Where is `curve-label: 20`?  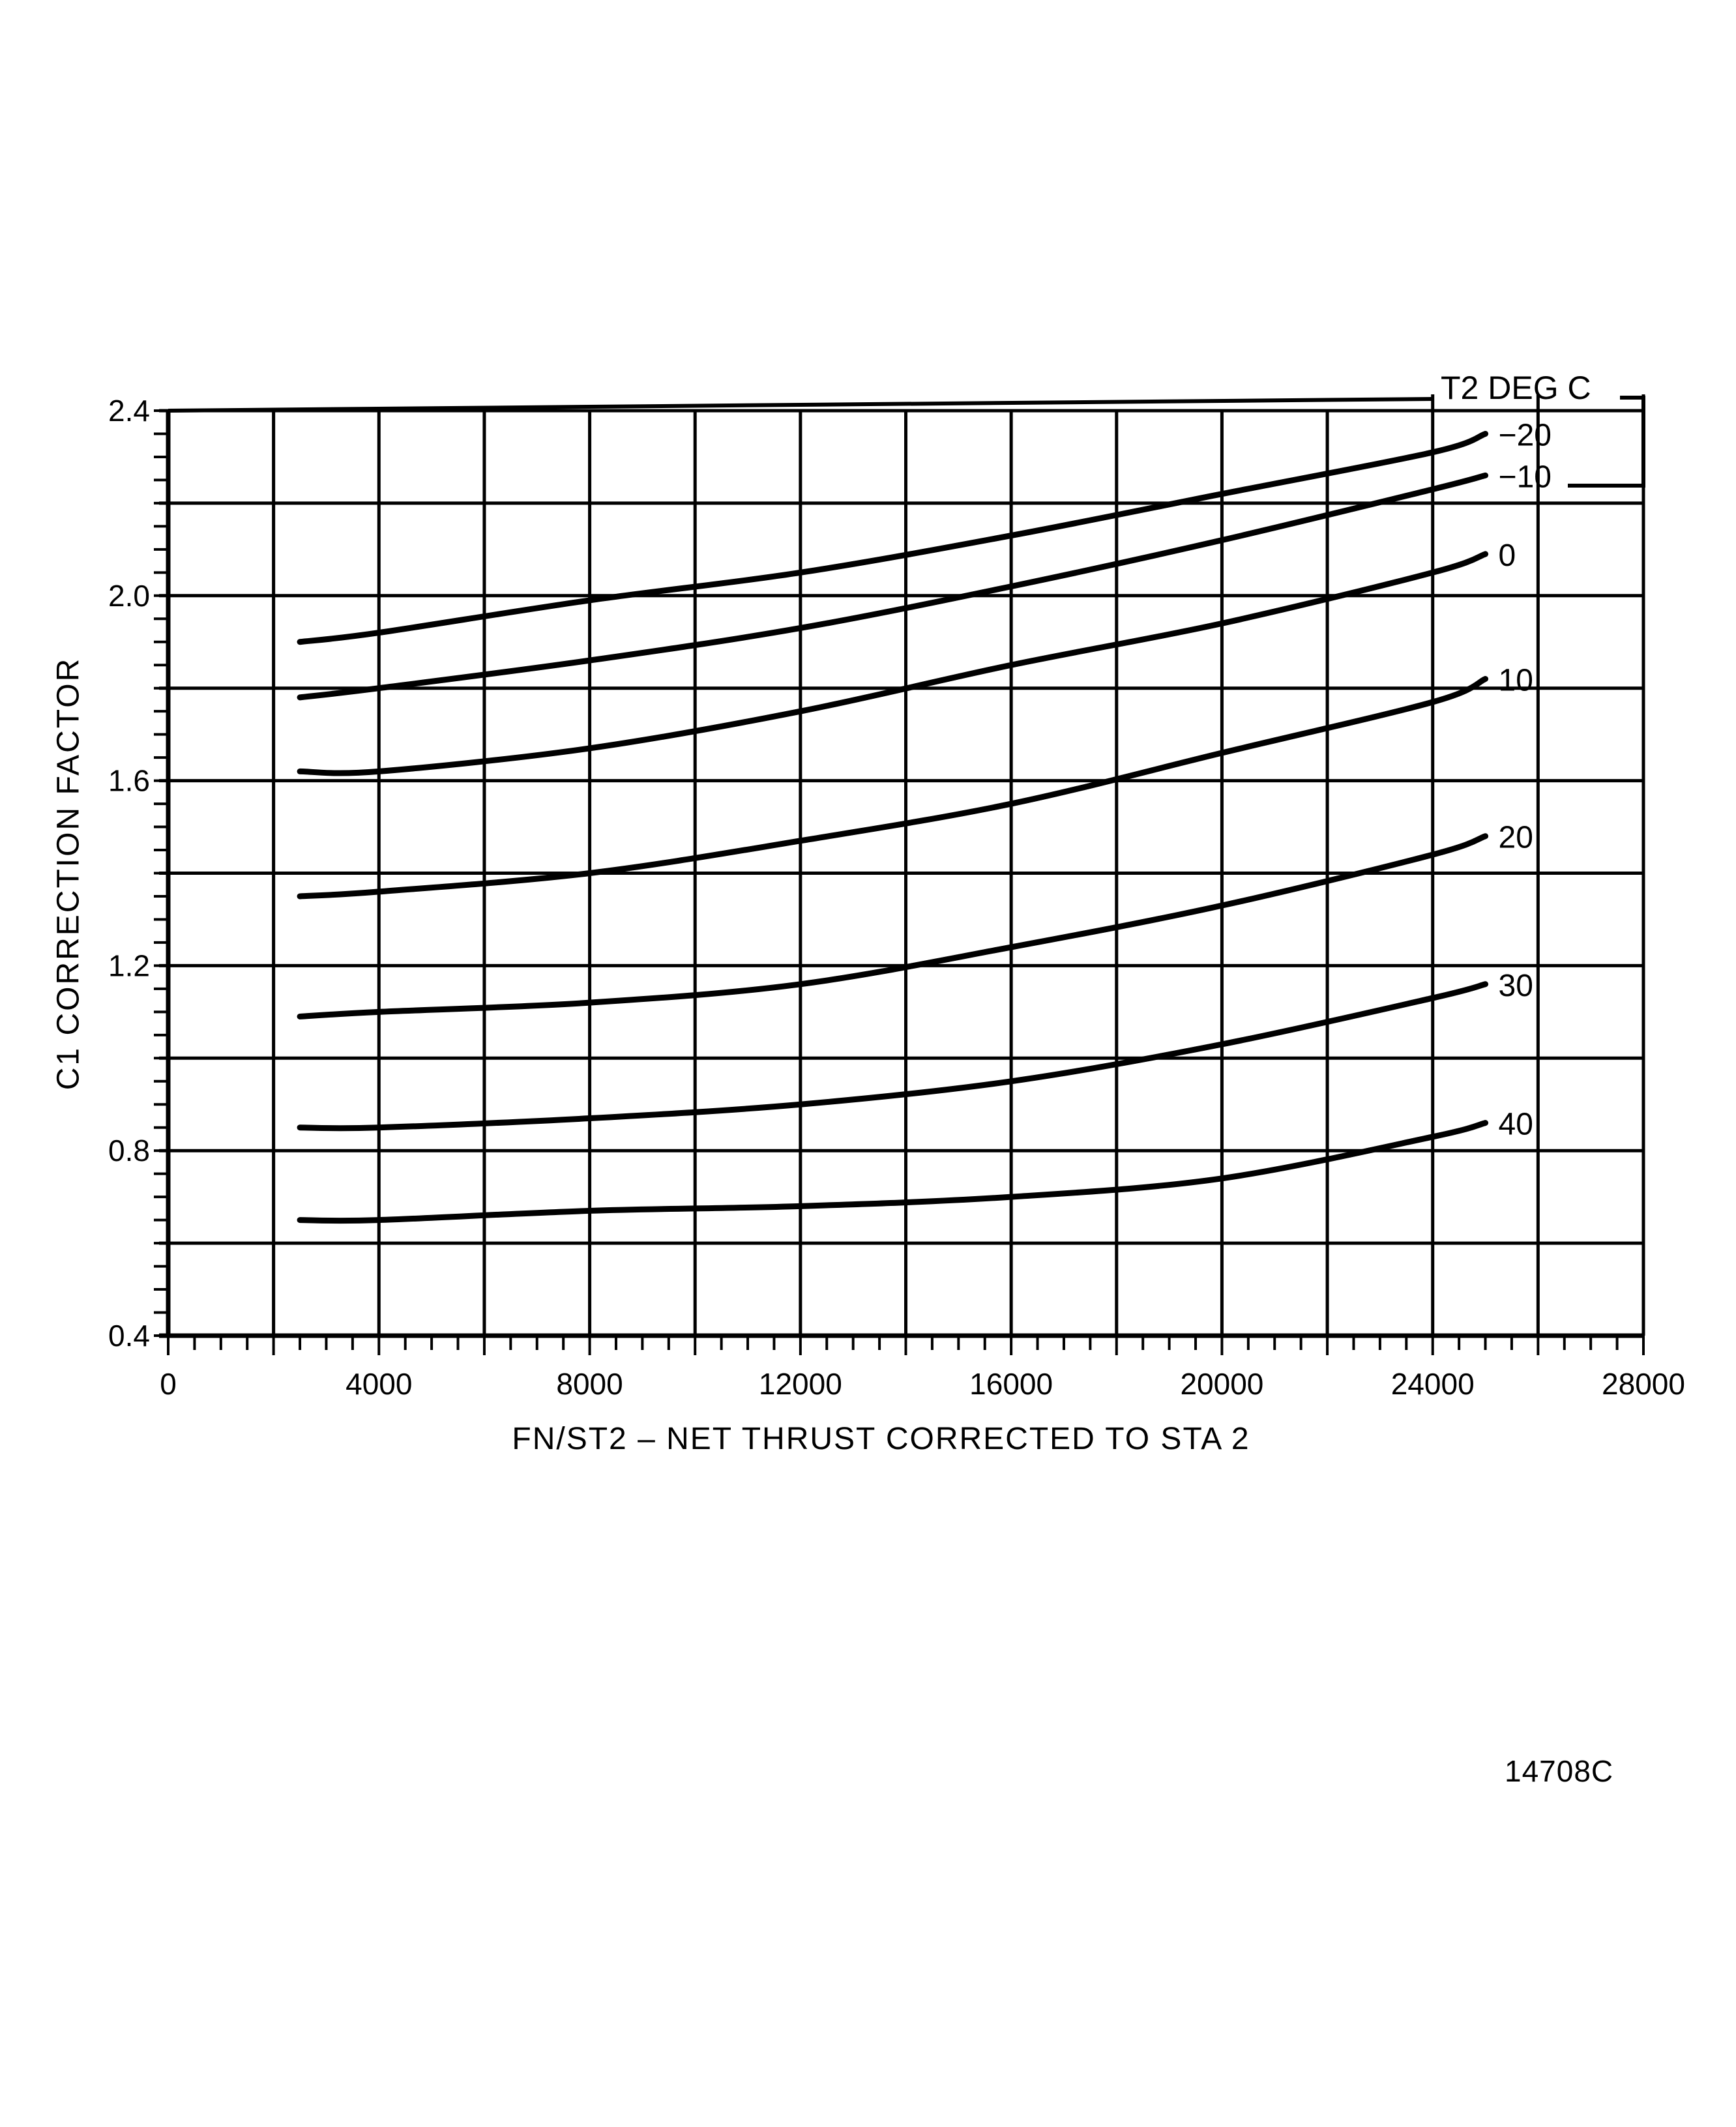 curve-label: 20 is located at coordinates (1516, 838).